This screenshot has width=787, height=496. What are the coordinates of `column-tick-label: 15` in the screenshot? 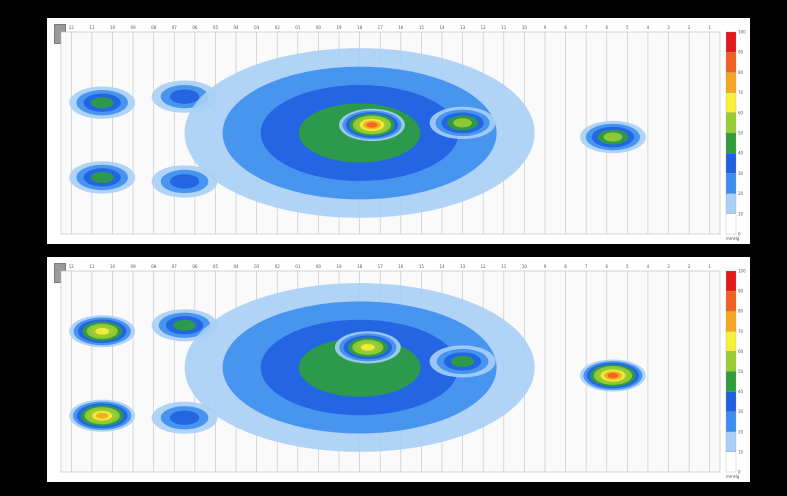 It's located at (422, 266).